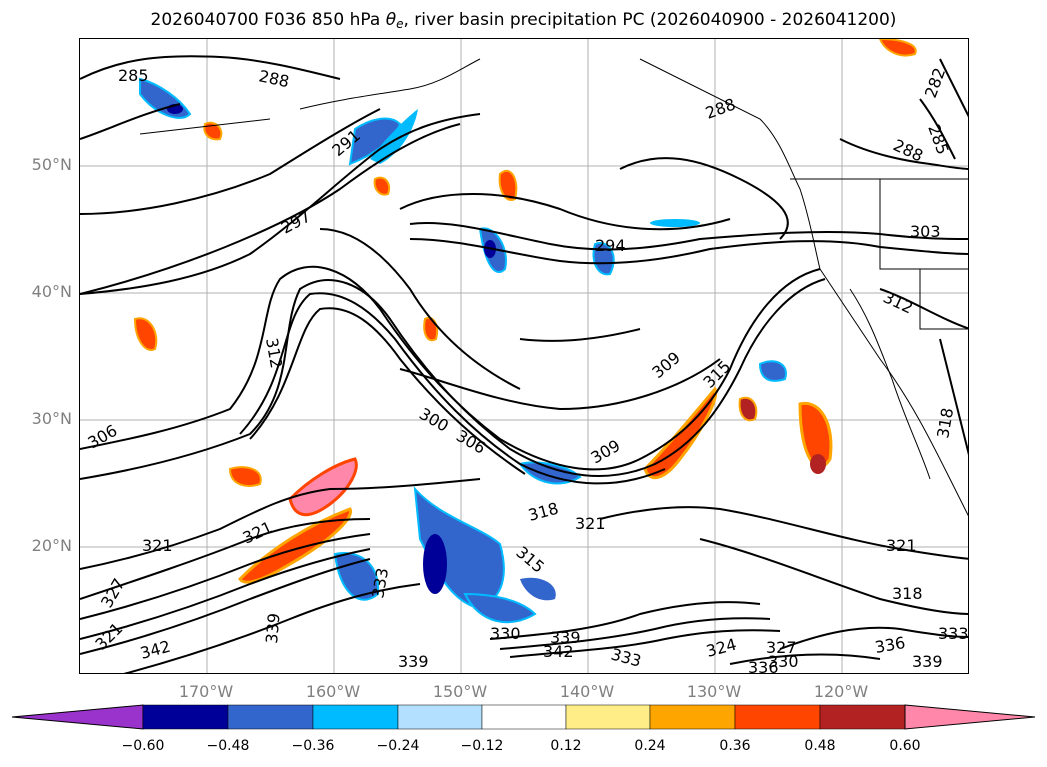 Image resolution: width=1047 pixels, height=767 pixels. What do you see at coordinates (51, 418) in the screenshot?
I see `lat-label-30n: 30°N` at bounding box center [51, 418].